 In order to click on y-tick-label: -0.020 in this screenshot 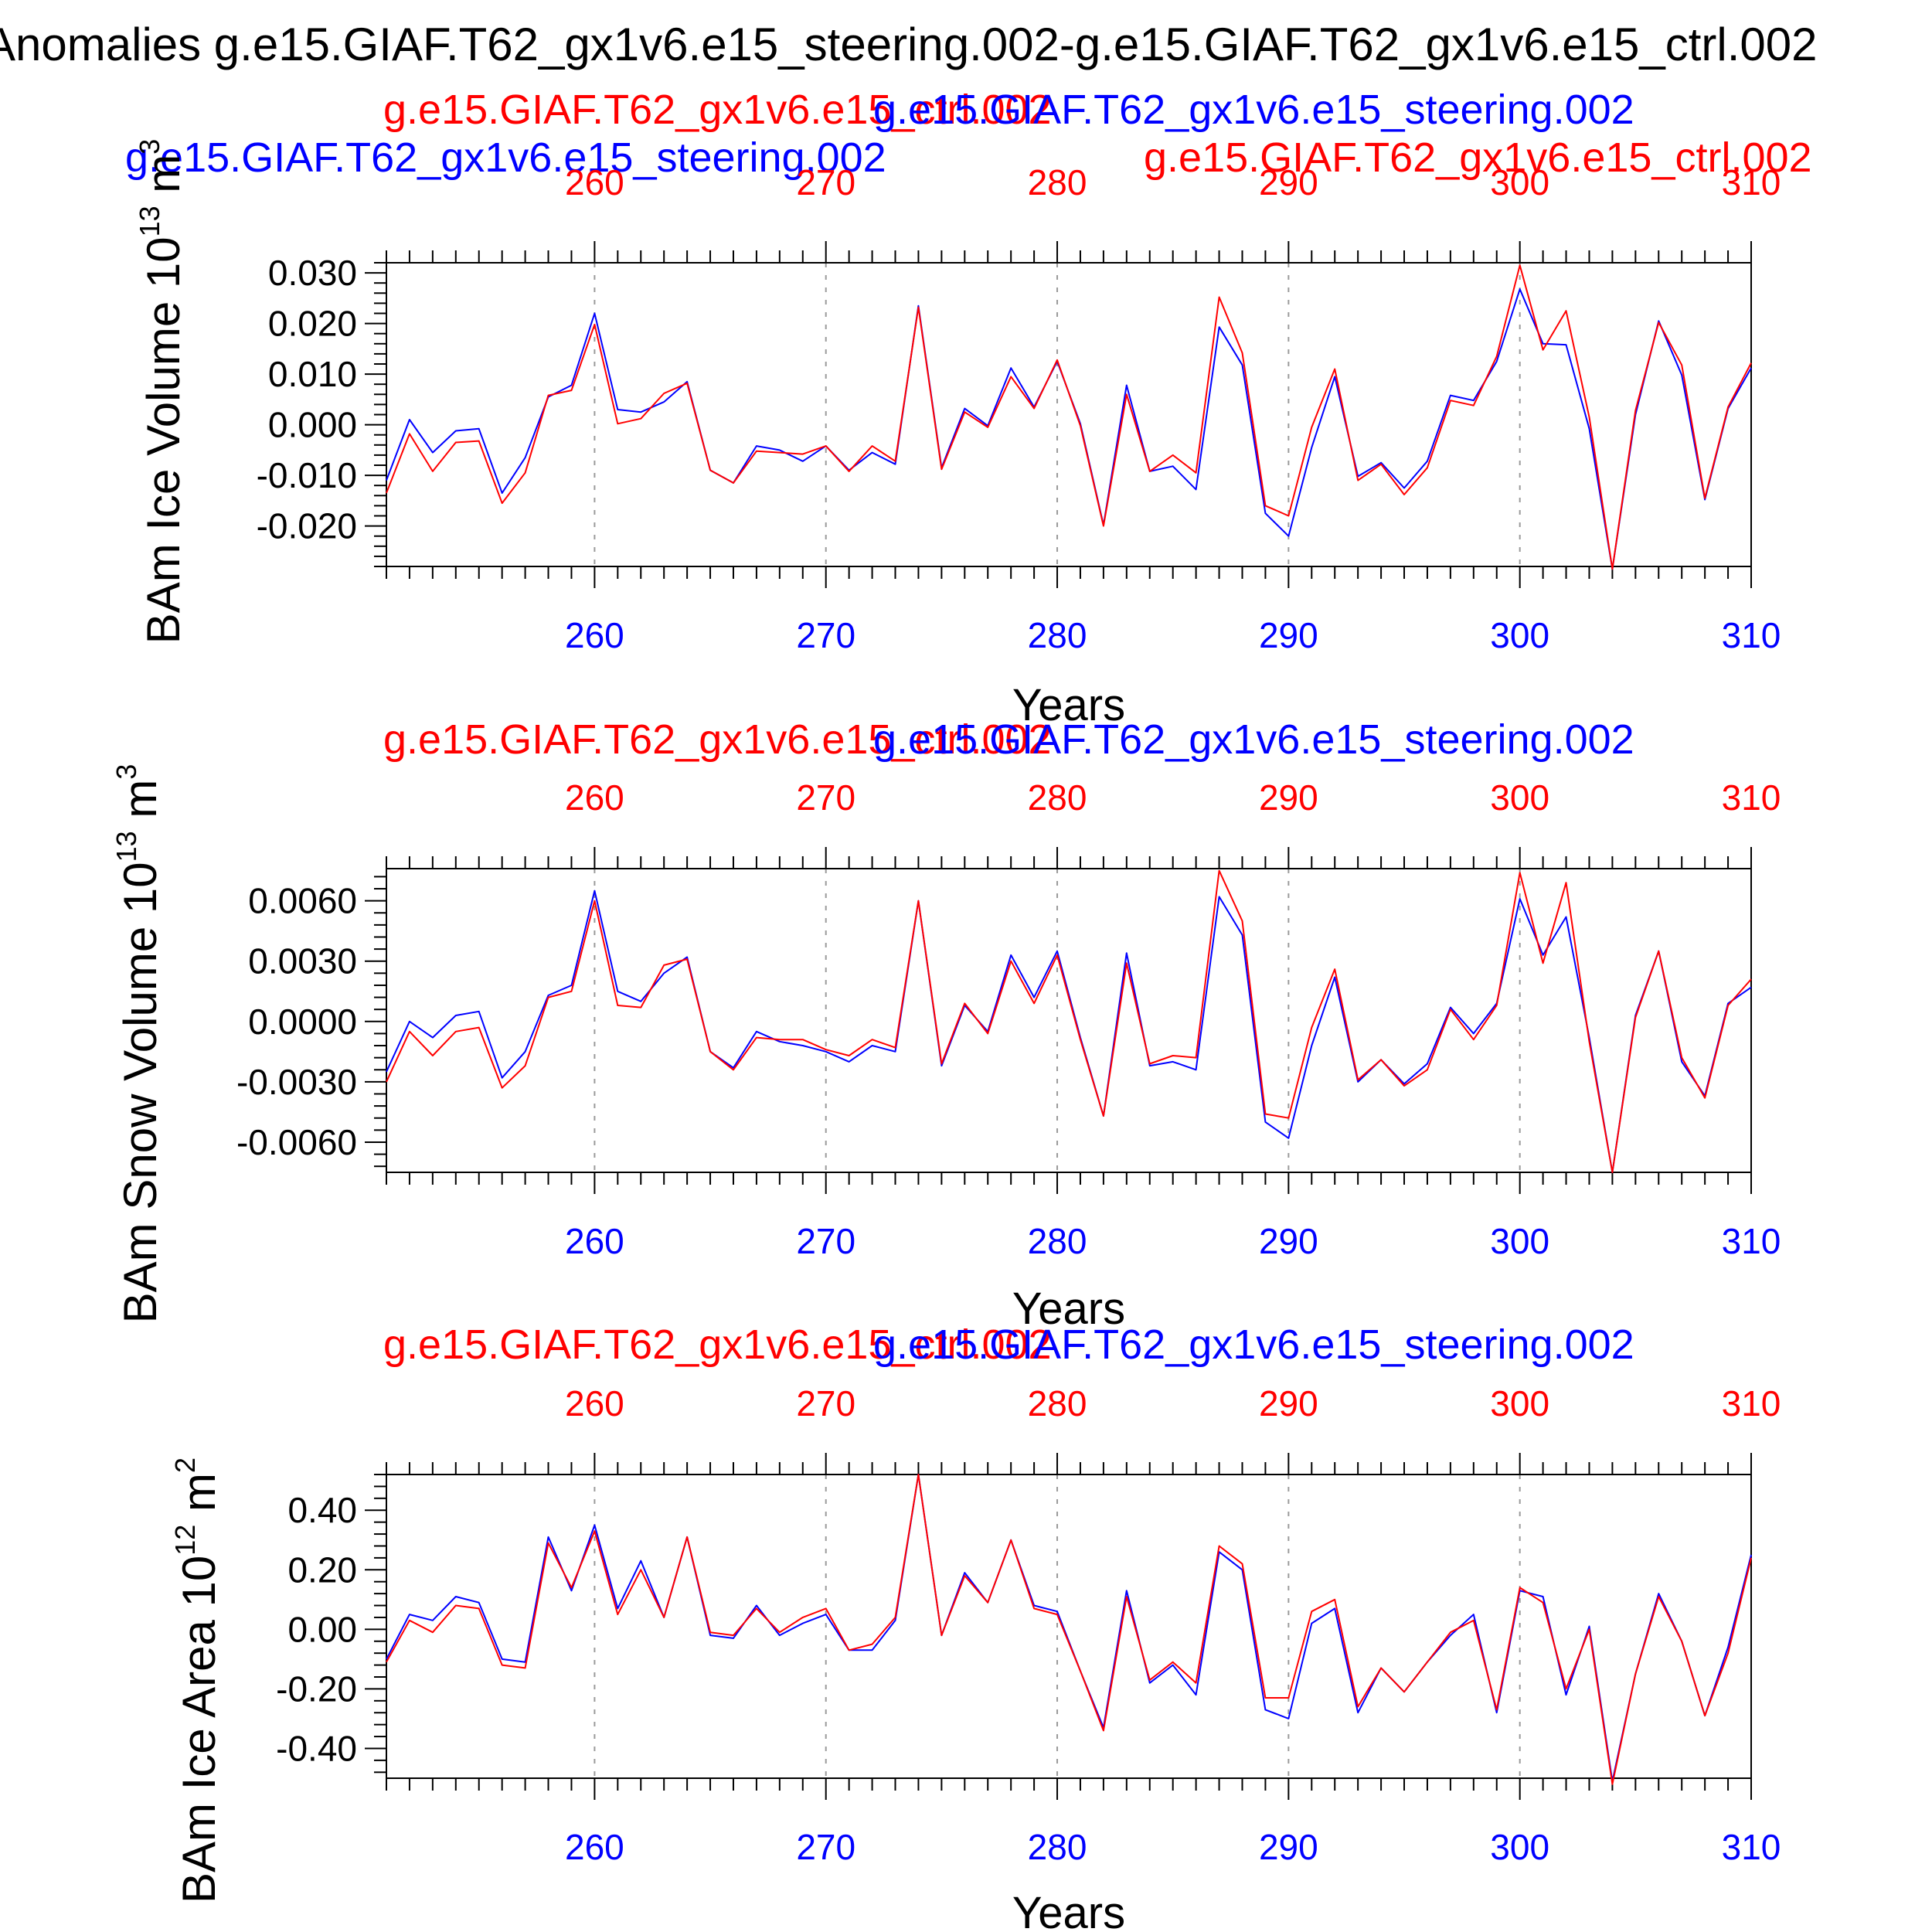, I will do `click(307, 526)`.